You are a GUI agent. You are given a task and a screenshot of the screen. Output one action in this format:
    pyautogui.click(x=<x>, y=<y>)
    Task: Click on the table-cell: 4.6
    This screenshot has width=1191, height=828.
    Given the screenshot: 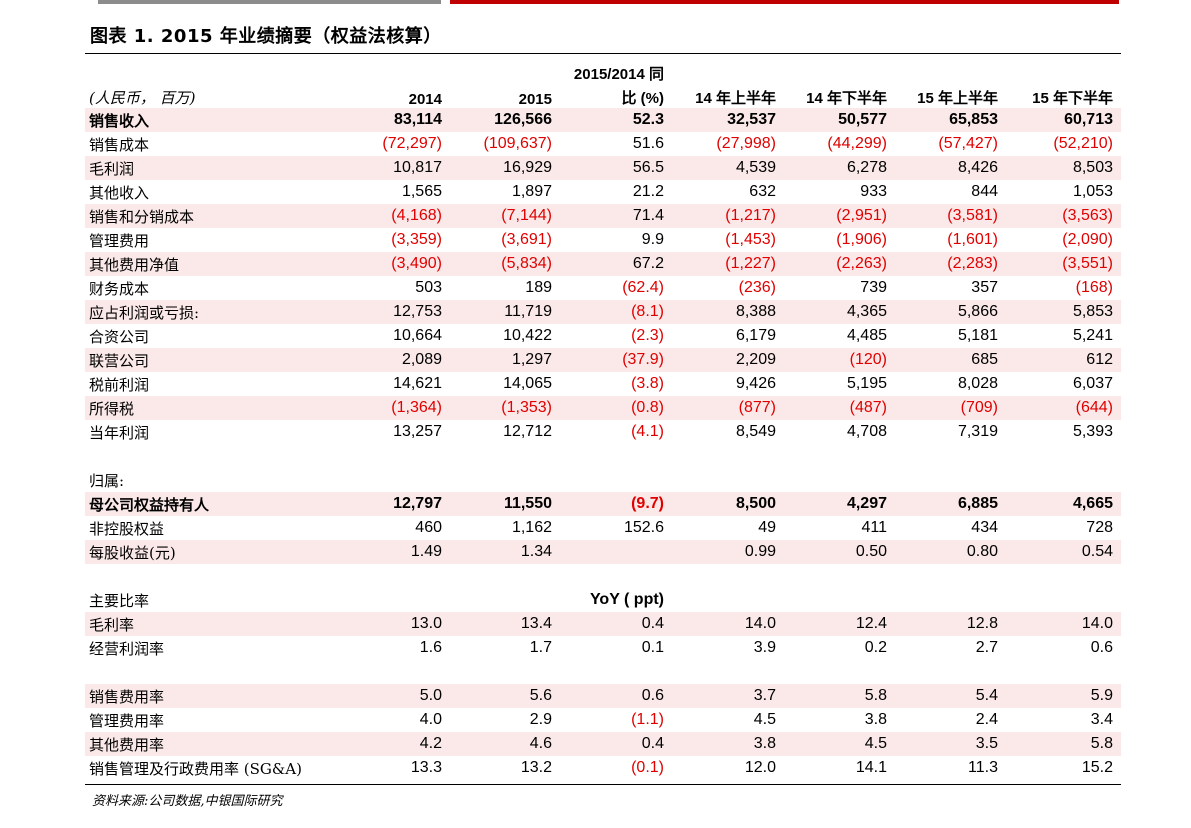 What is the action you would take?
    pyautogui.click(x=505, y=744)
    